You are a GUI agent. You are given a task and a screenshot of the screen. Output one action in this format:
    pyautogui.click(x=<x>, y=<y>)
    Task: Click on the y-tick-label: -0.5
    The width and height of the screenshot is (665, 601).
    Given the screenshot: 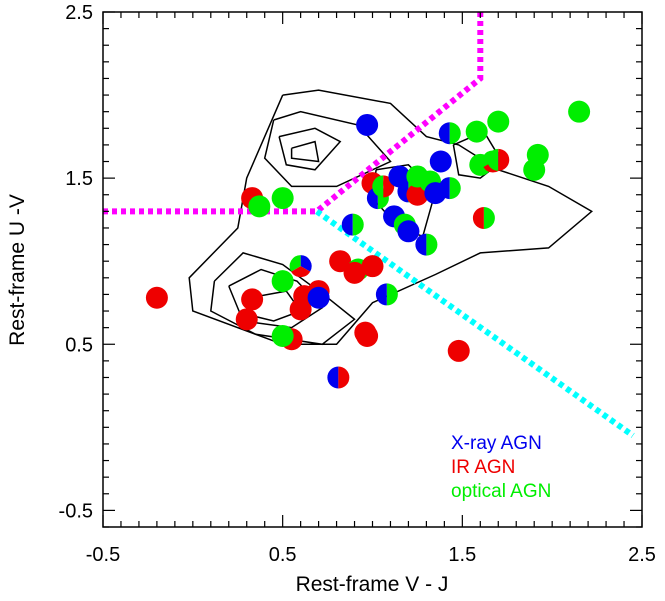 What is the action you would take?
    pyautogui.click(x=76, y=511)
    